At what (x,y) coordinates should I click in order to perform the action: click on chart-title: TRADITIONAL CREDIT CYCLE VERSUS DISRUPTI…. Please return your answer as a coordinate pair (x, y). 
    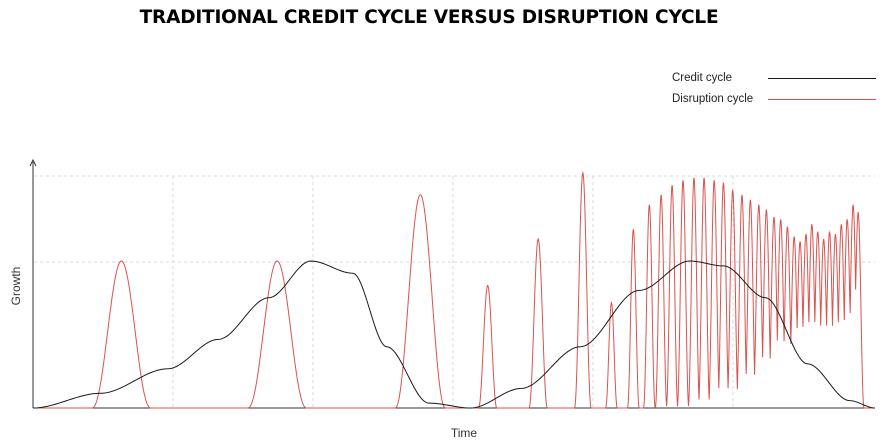
    Looking at the image, I should click on (429, 17).